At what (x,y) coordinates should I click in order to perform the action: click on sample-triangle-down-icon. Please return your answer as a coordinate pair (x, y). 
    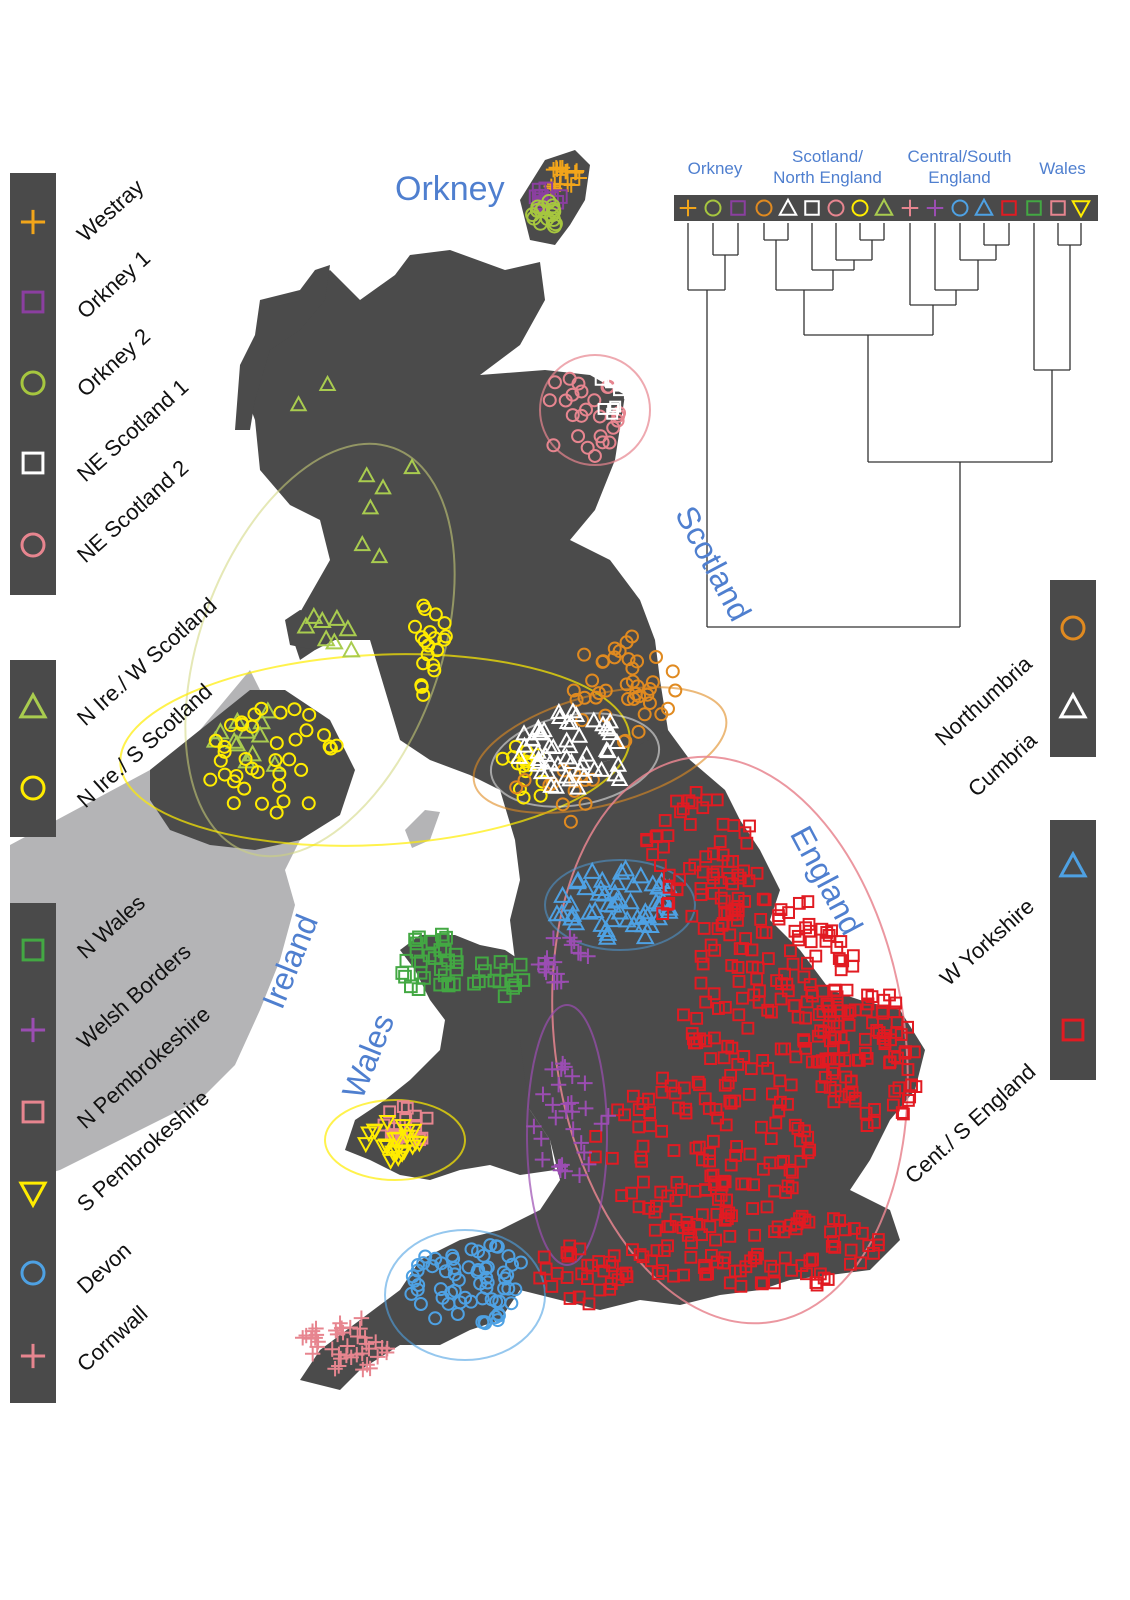
    Looking at the image, I should click on (397, 1152).